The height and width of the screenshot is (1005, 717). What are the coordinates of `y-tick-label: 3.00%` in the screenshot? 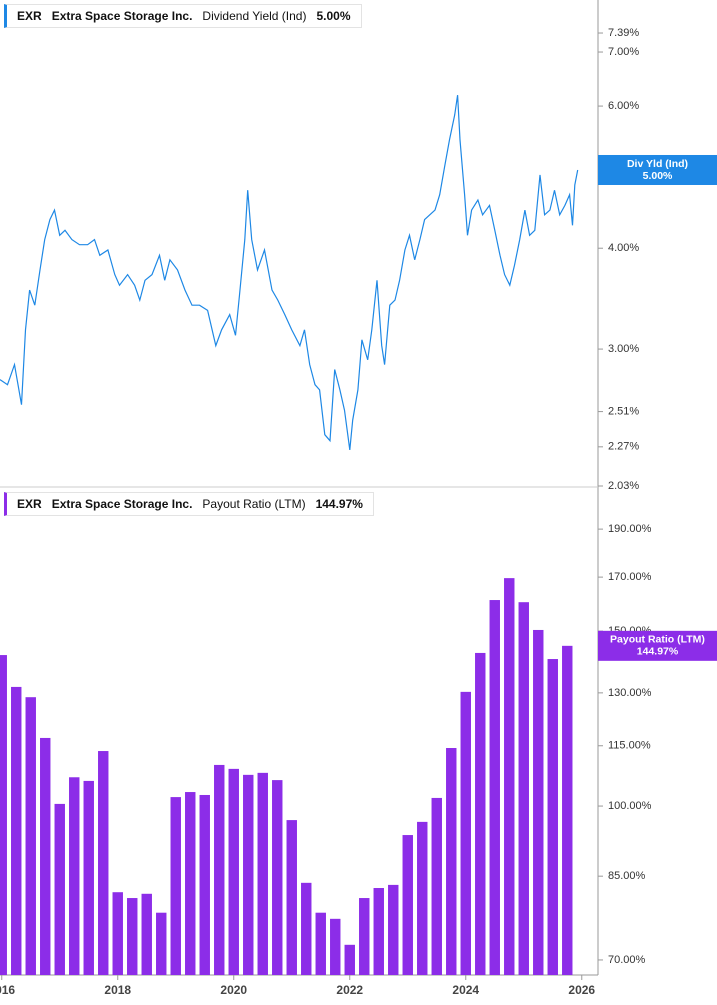 It's located at (623, 349).